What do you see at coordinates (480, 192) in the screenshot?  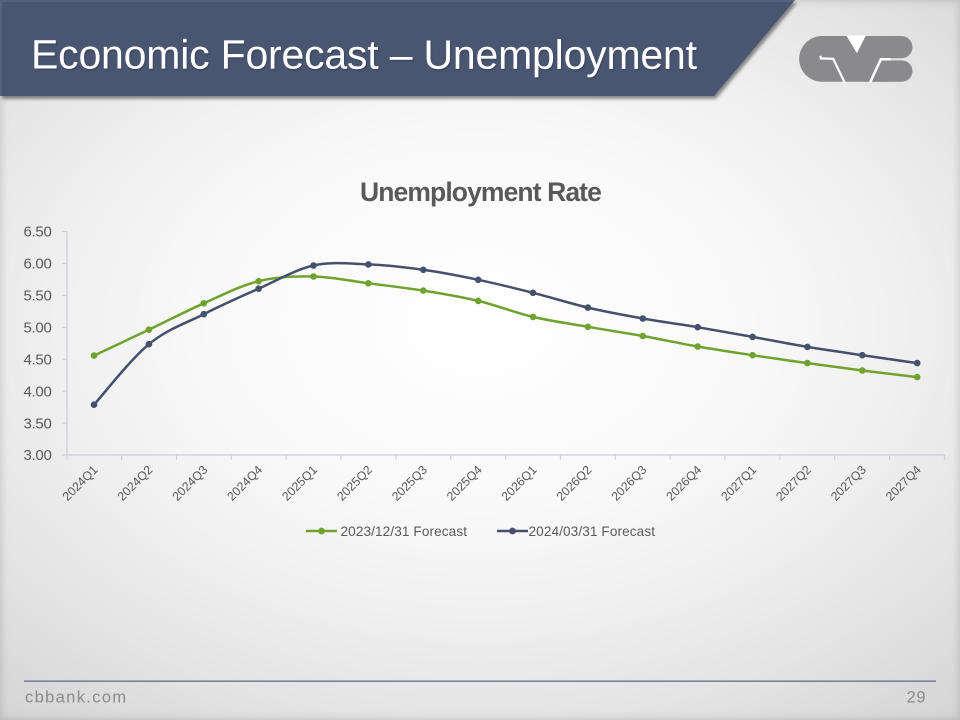 I see `svg-text: Unemployment Rate` at bounding box center [480, 192].